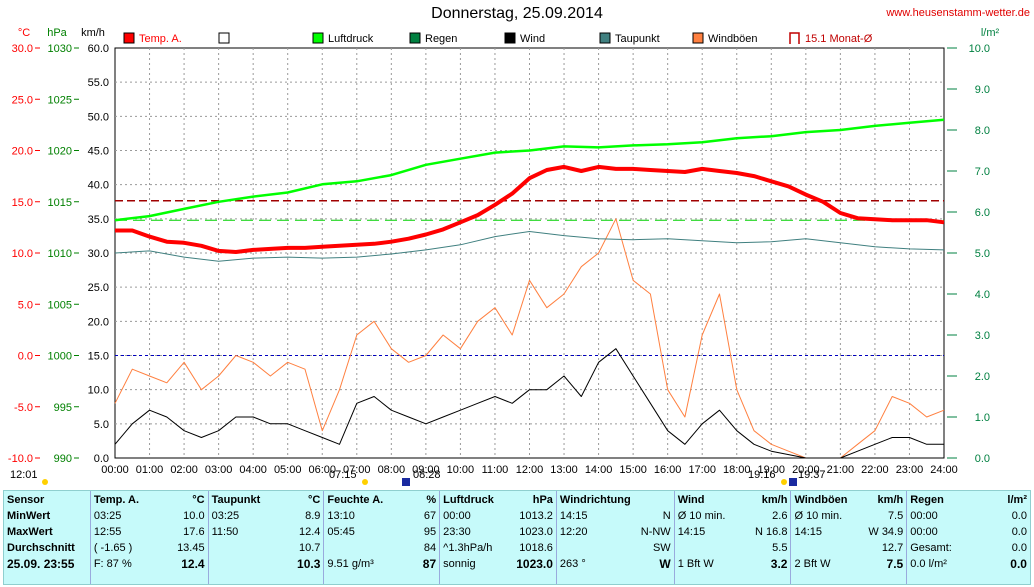 This screenshot has width=1034, height=587. What do you see at coordinates (468, 548) in the screenshot?
I see `stats-cell: ^1.3hPa/h` at bounding box center [468, 548].